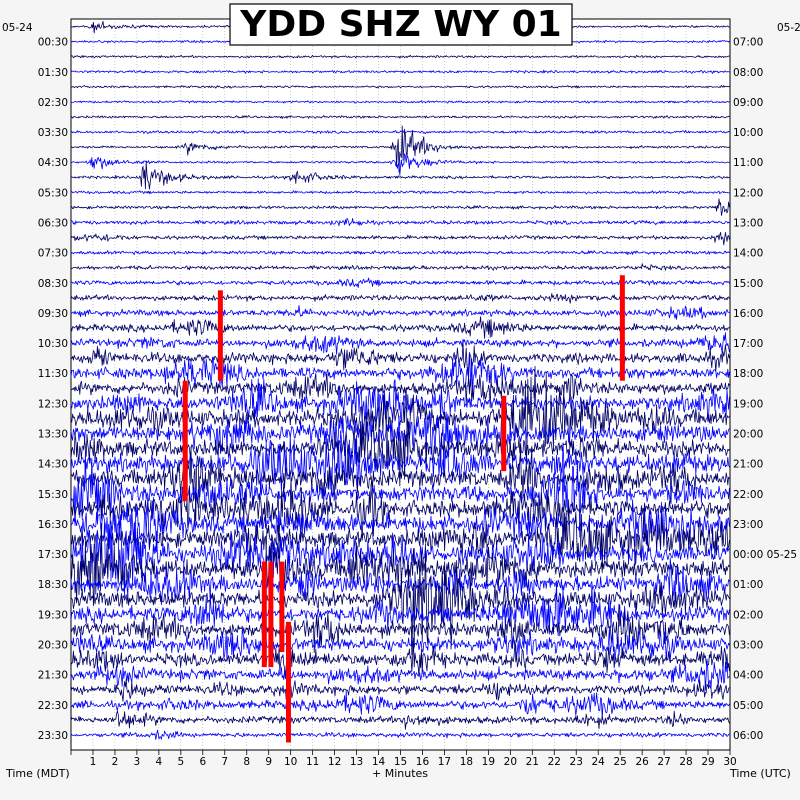 Image resolution: width=800 pixels, height=800 pixels. Describe the element at coordinates (53, 495) in the screenshot. I see `left-time-label: 15:30` at that location.